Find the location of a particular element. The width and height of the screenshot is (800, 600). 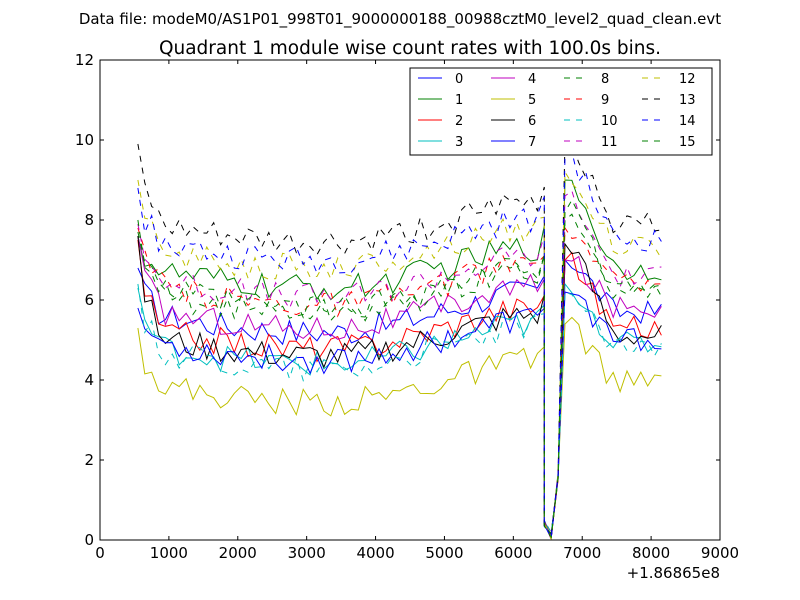

legend-label-0: 0 is located at coordinates (459, 79).